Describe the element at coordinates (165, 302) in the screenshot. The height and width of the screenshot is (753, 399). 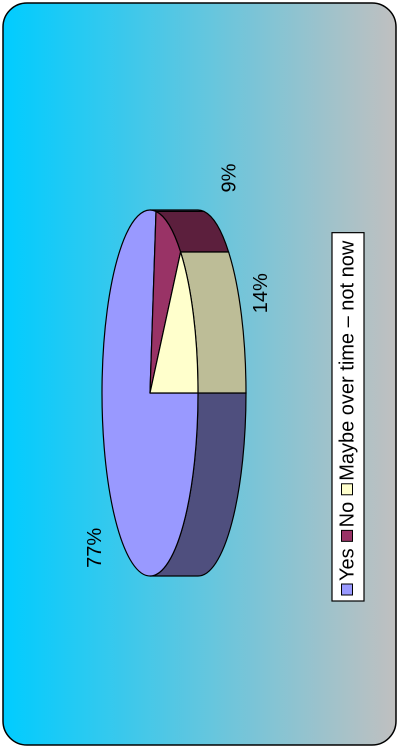
I see `pie-slice-no` at that location.